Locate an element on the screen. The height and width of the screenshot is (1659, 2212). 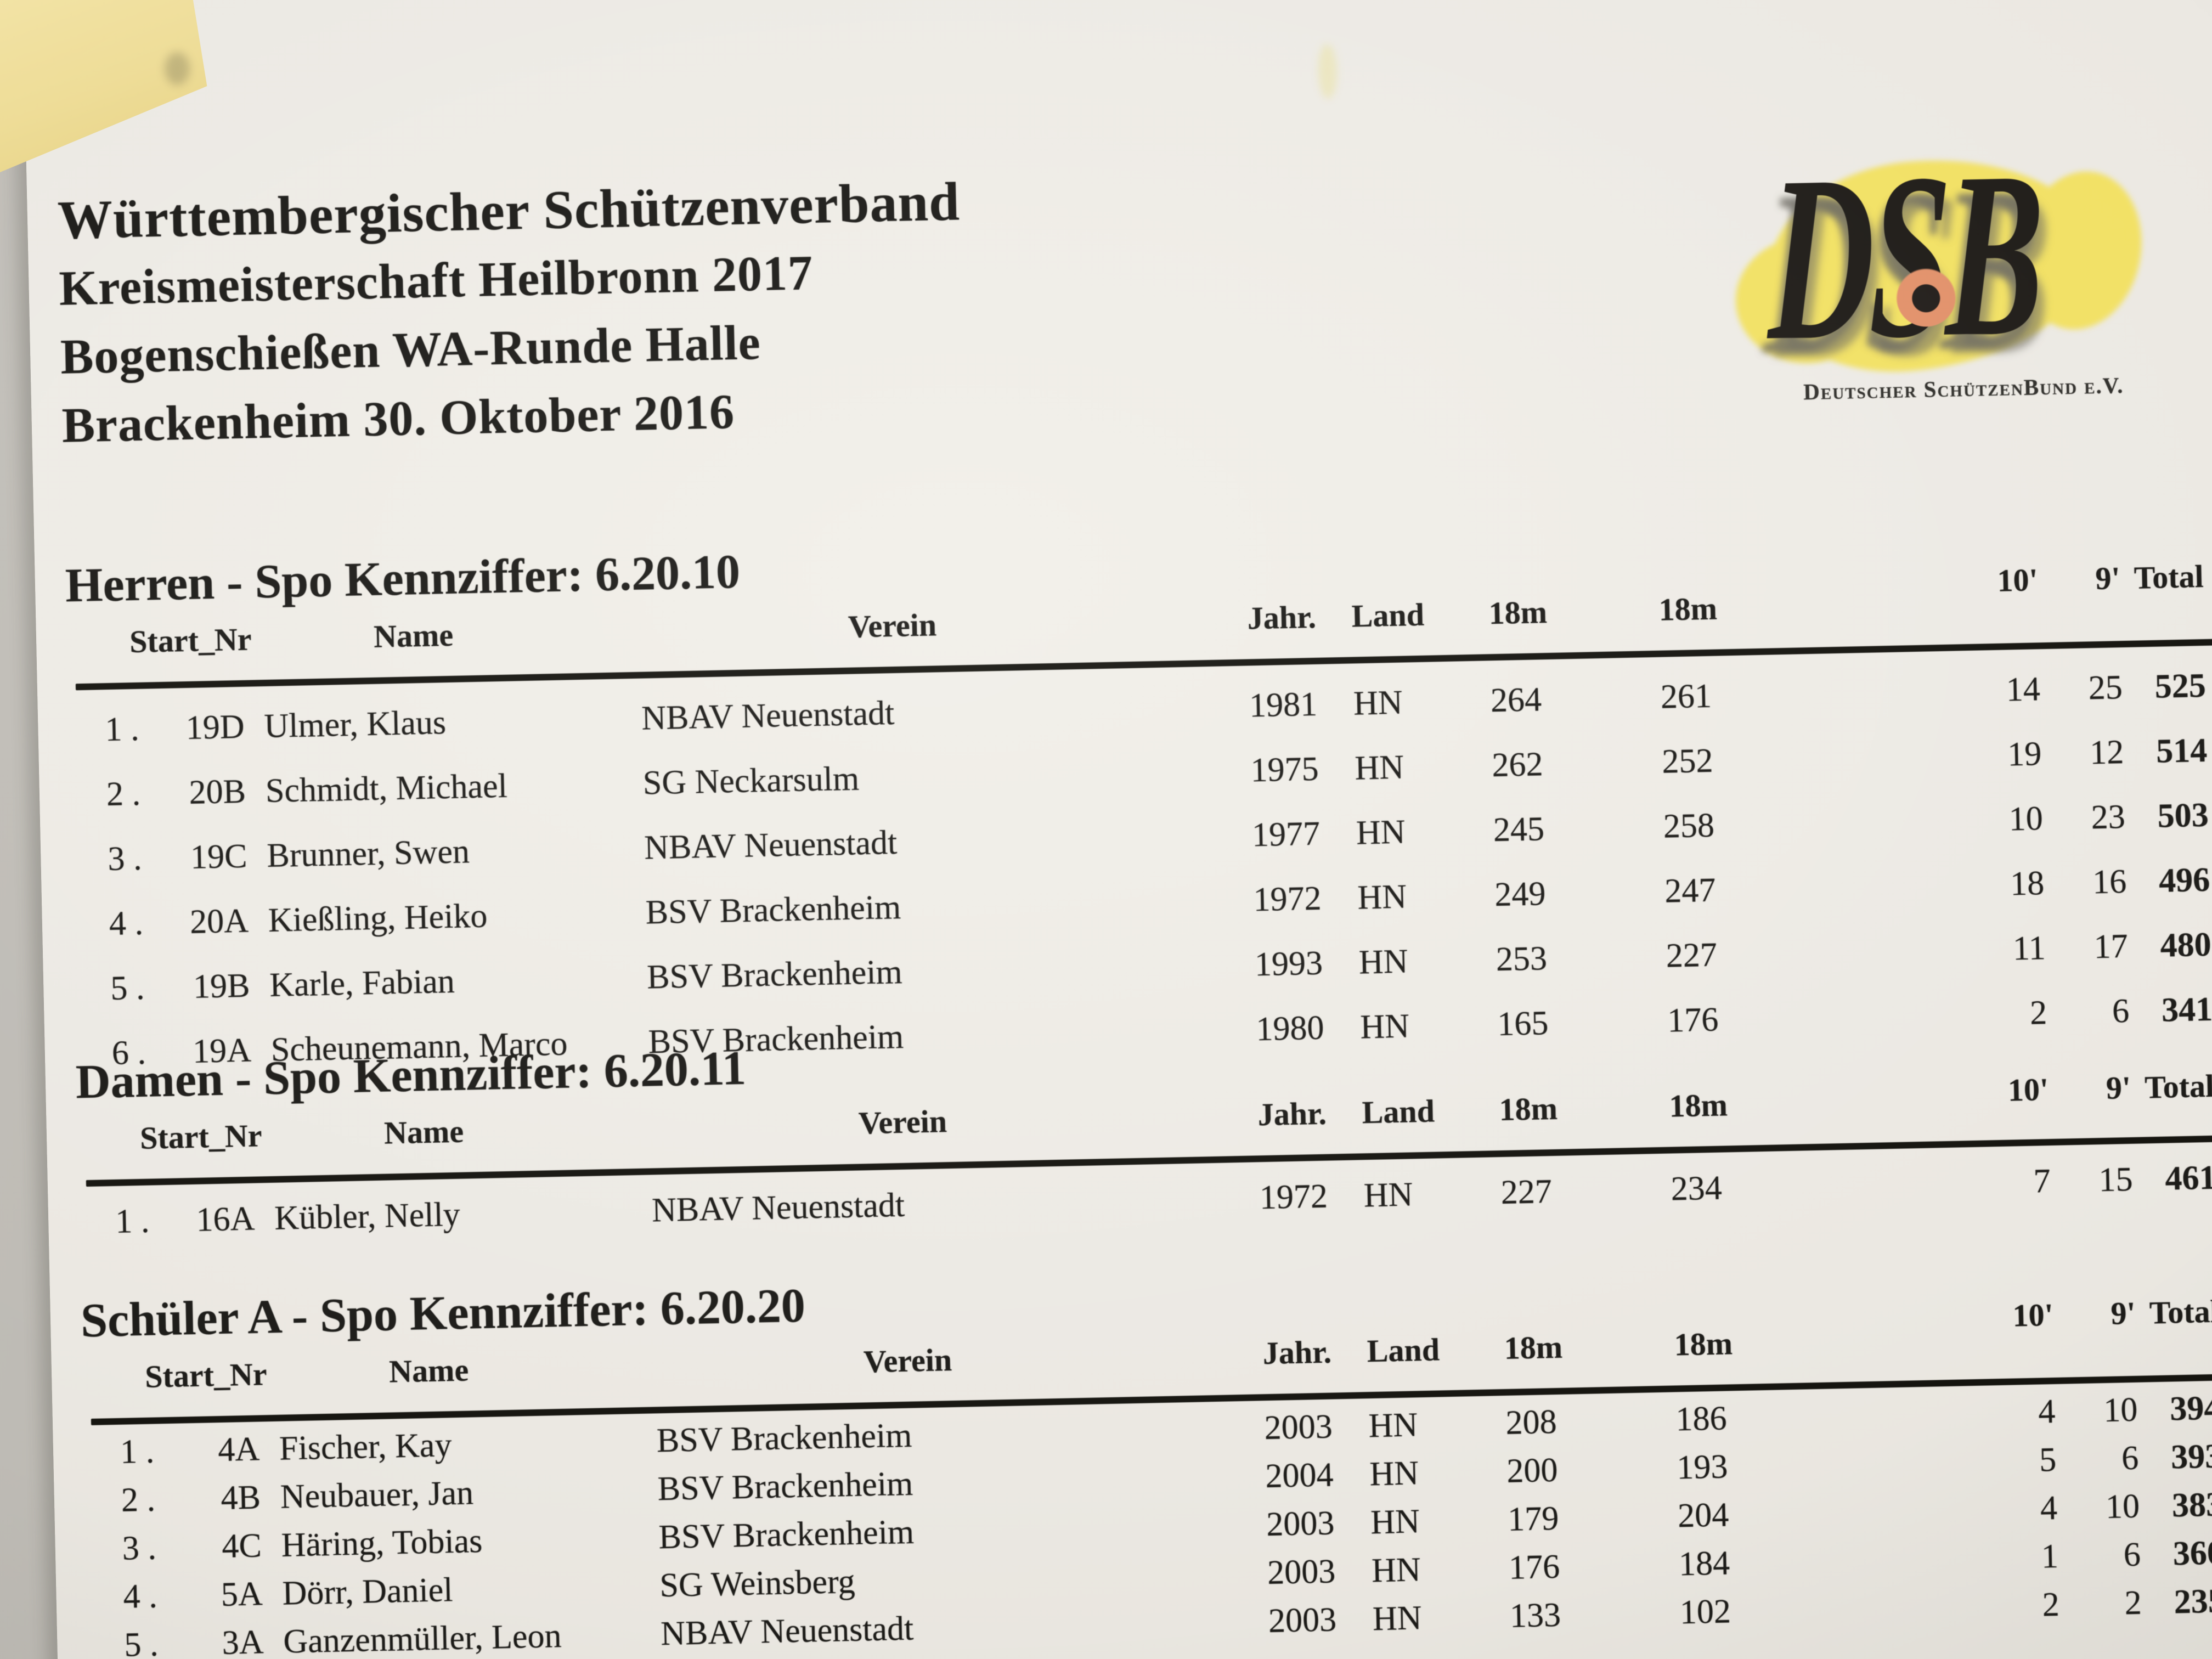
cell-start-nr: 19C is located at coordinates (219, 857).